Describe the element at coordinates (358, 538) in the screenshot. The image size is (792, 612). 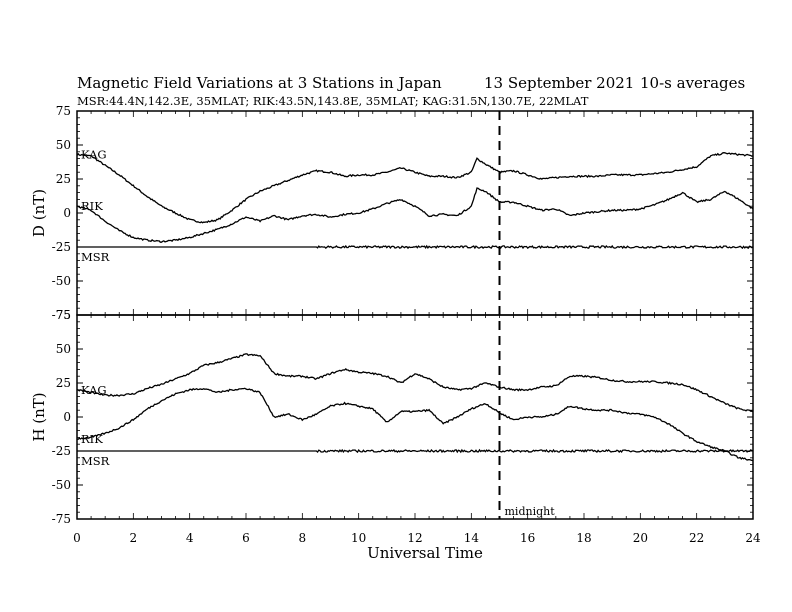
I see `x-tick-label: 10` at that location.